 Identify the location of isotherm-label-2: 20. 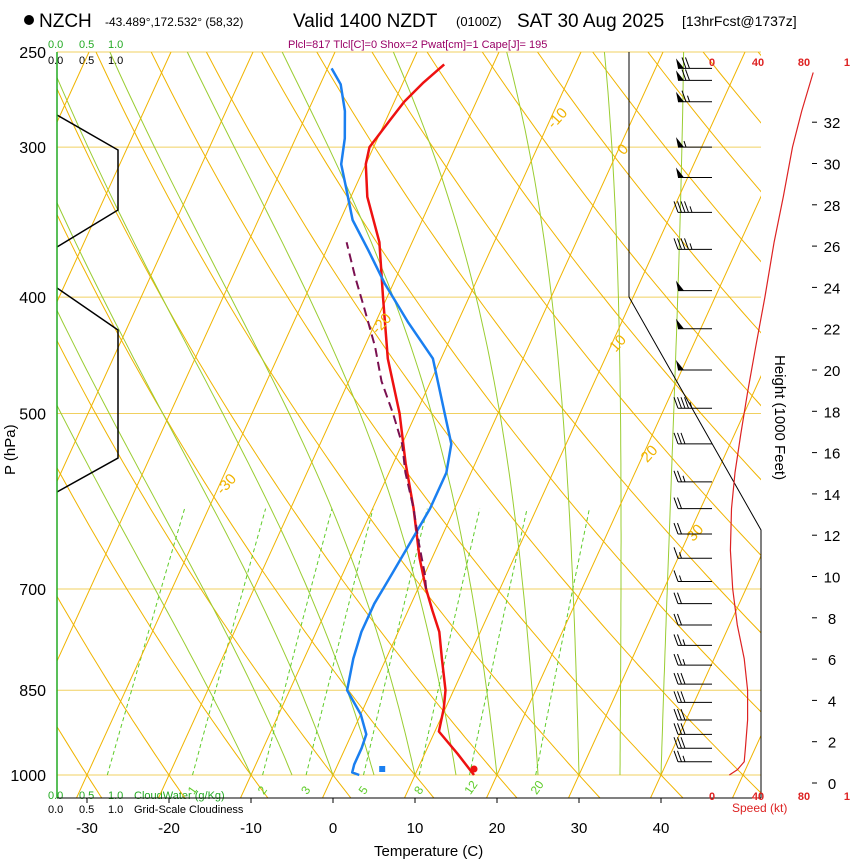
(650, 454).